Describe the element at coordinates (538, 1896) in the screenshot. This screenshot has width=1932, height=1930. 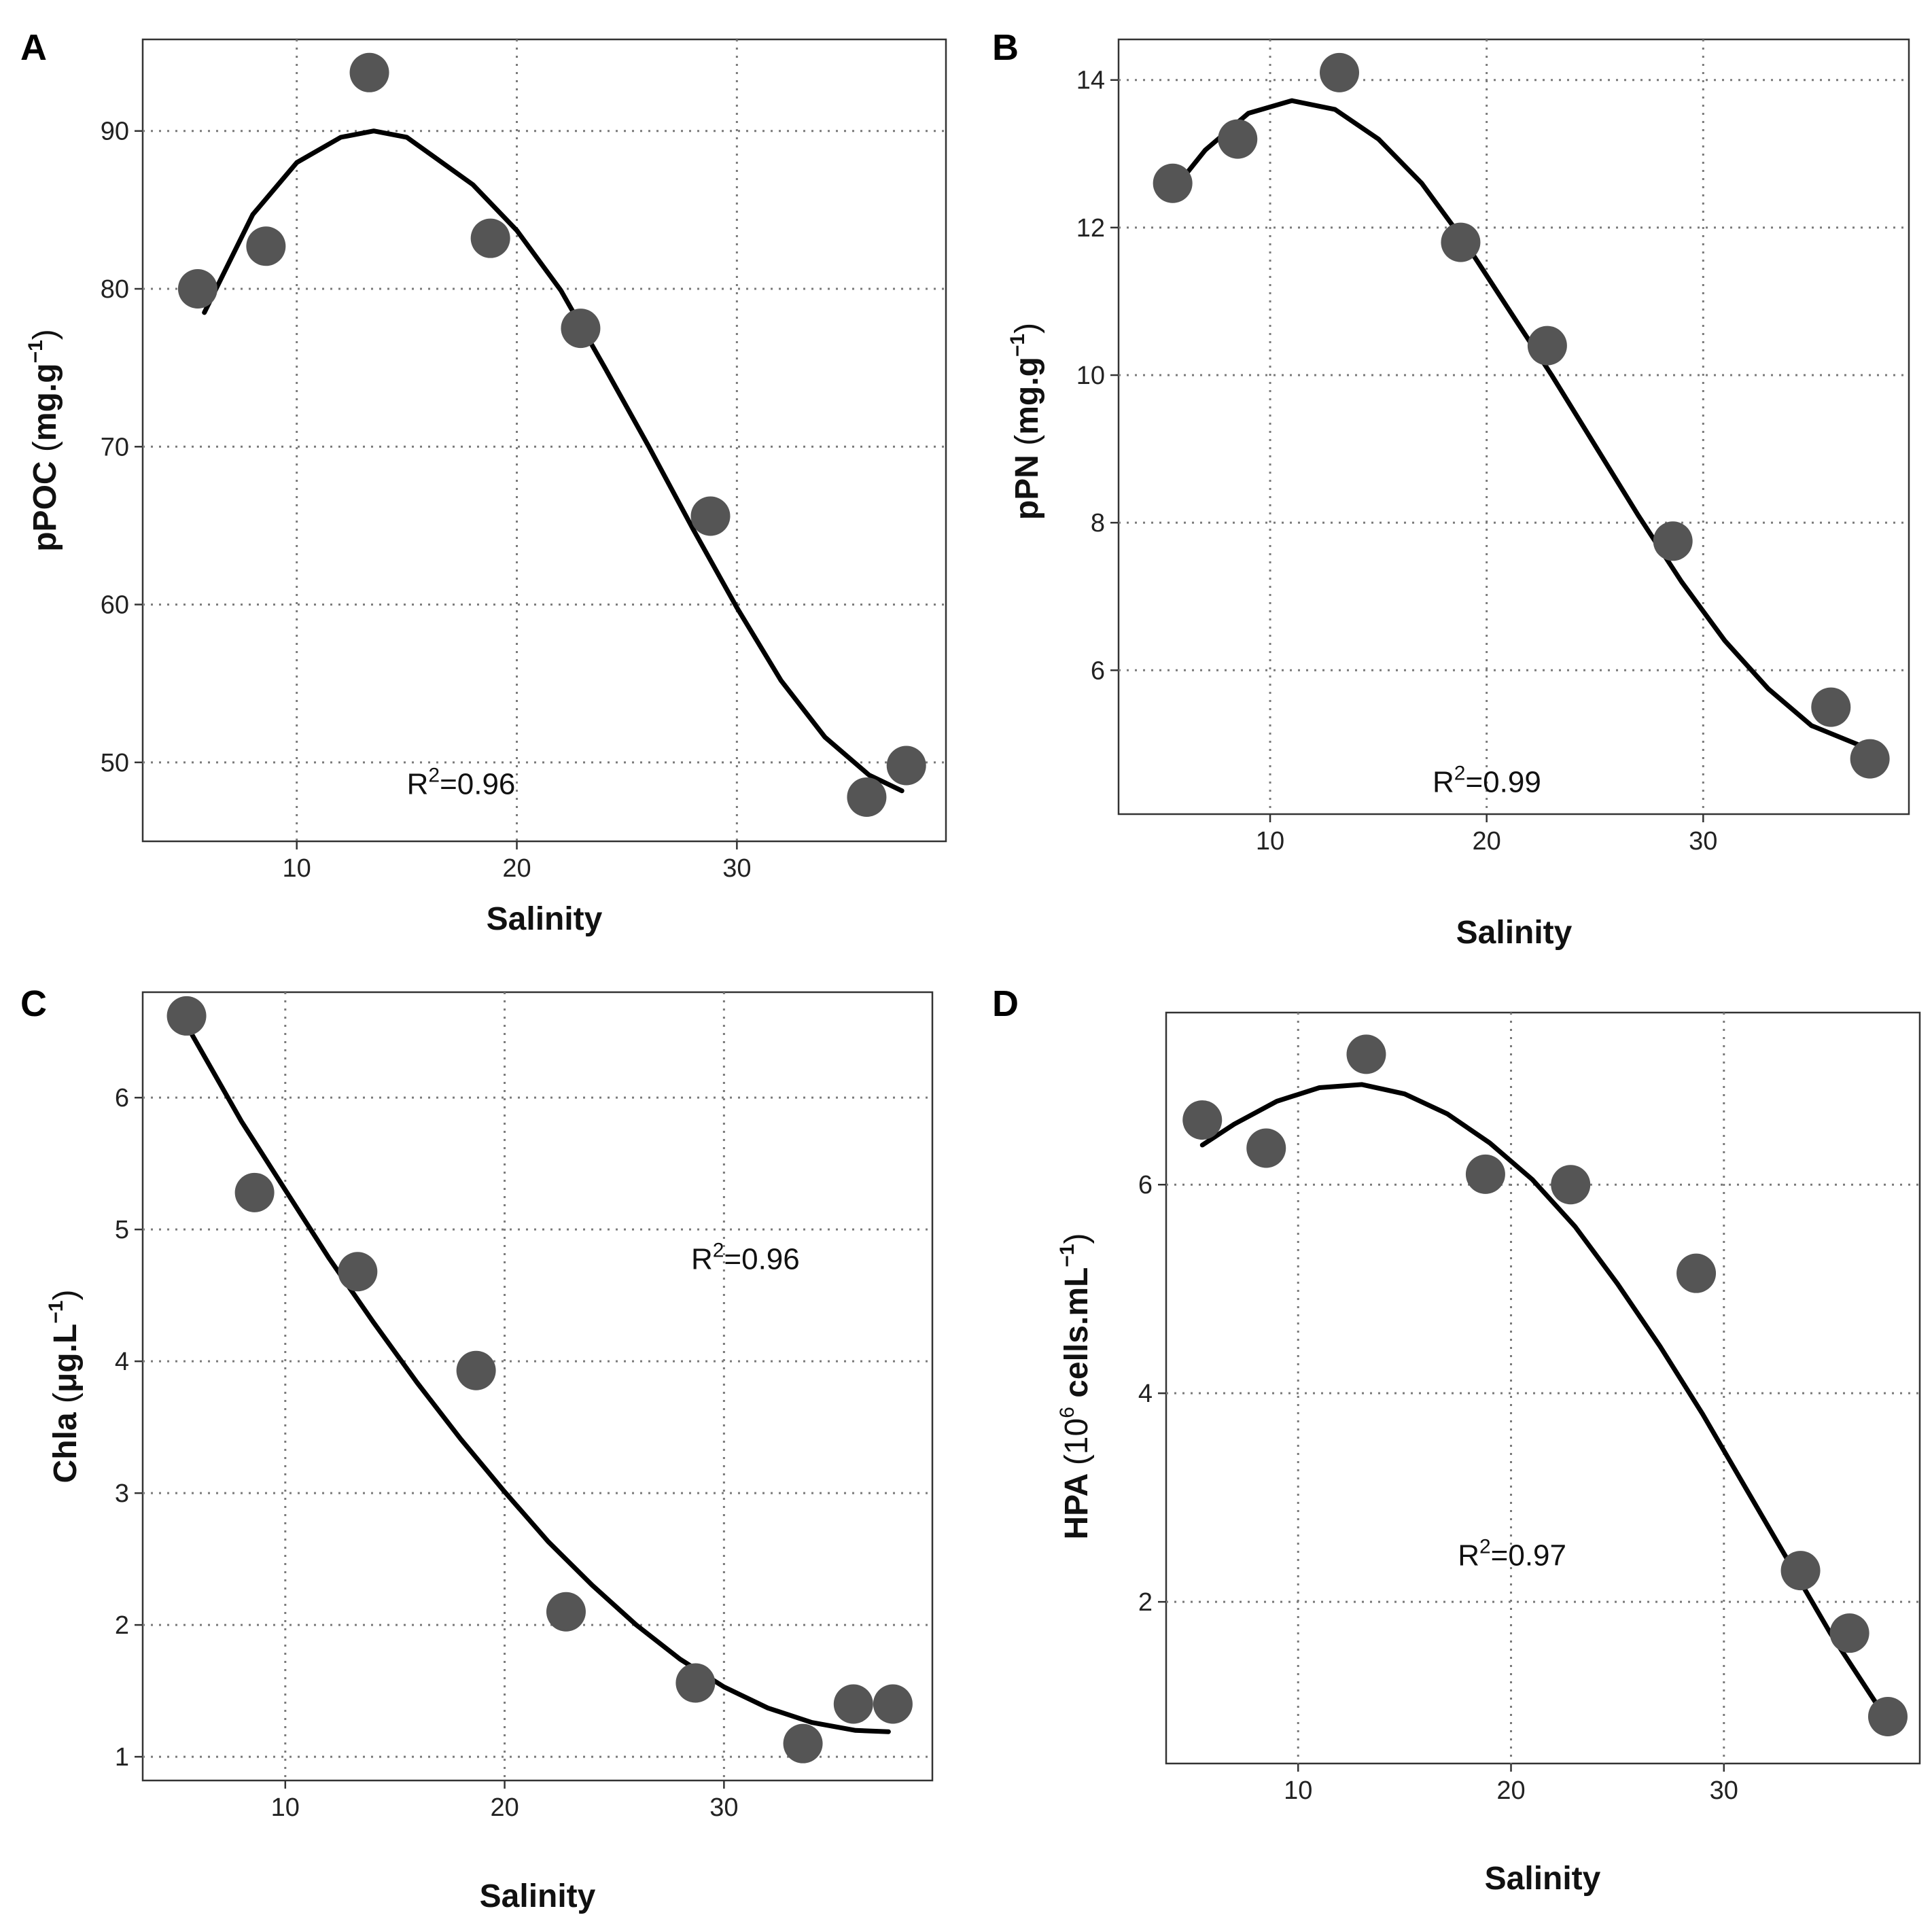
I see `panel-c-x-axis-title: Salinity` at that location.